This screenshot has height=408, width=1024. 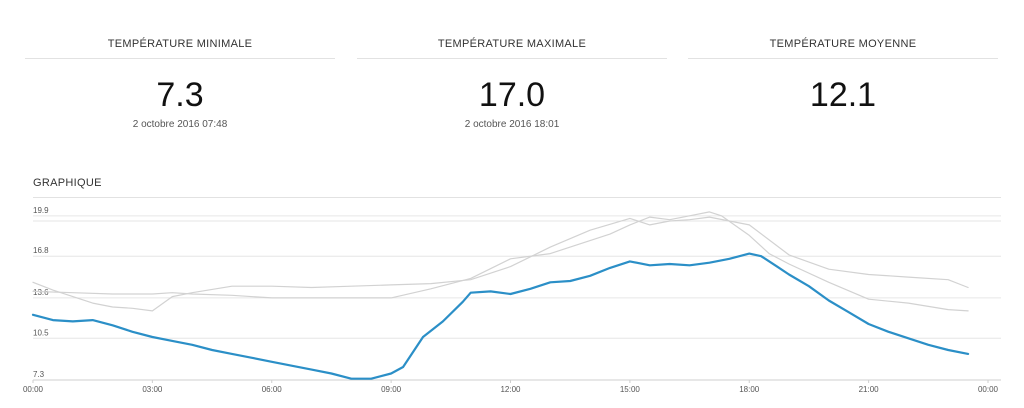 What do you see at coordinates (41, 292) in the screenshot?
I see `y-tick-label: 13.6` at bounding box center [41, 292].